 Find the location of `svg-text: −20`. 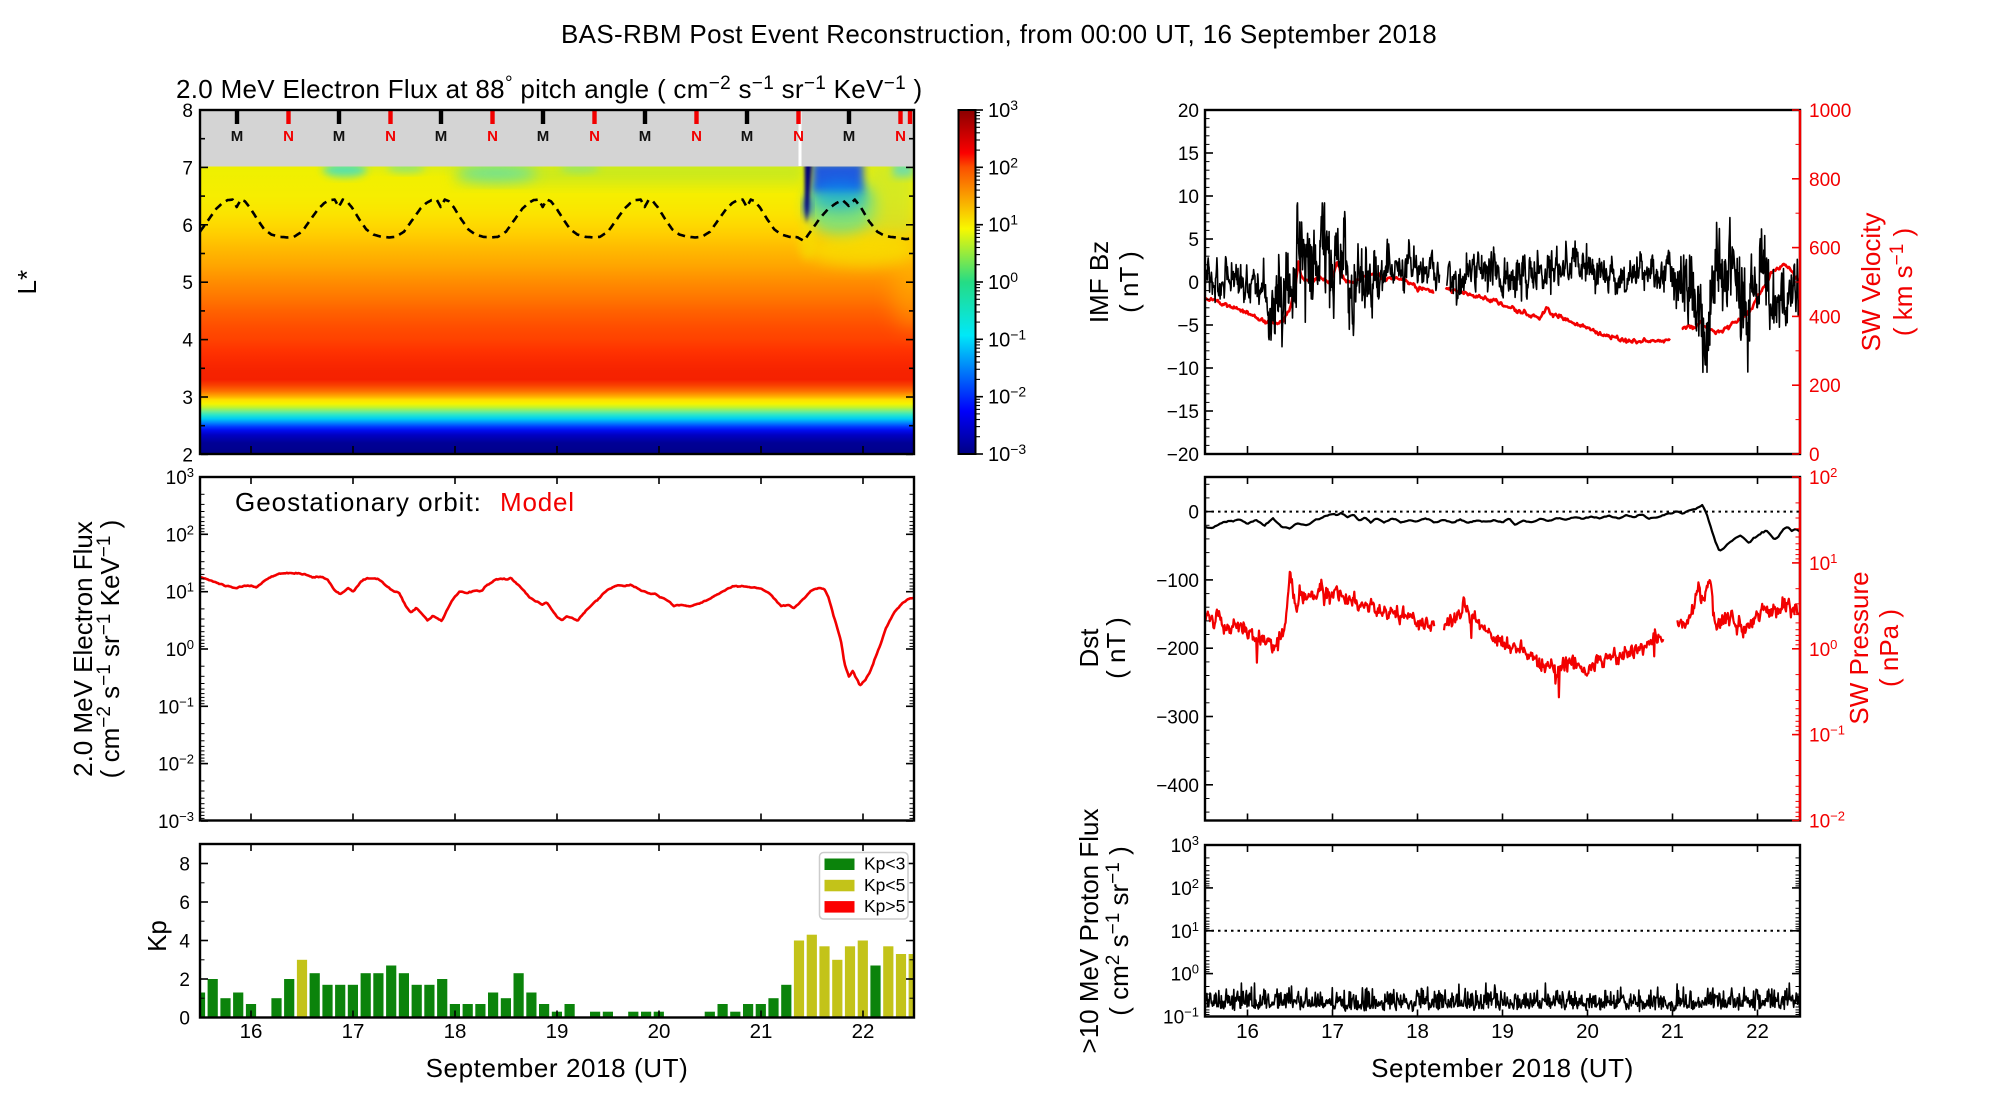

svg-text: −20 is located at coordinates (1183, 455).